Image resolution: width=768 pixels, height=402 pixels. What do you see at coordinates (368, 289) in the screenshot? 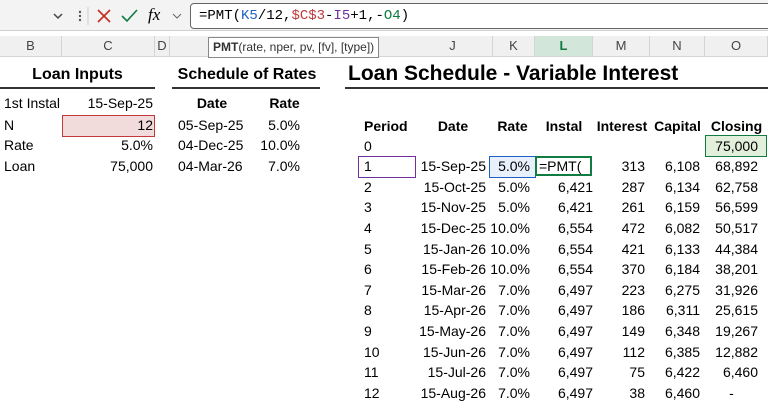
I see `schedule-cell: 7` at bounding box center [368, 289].